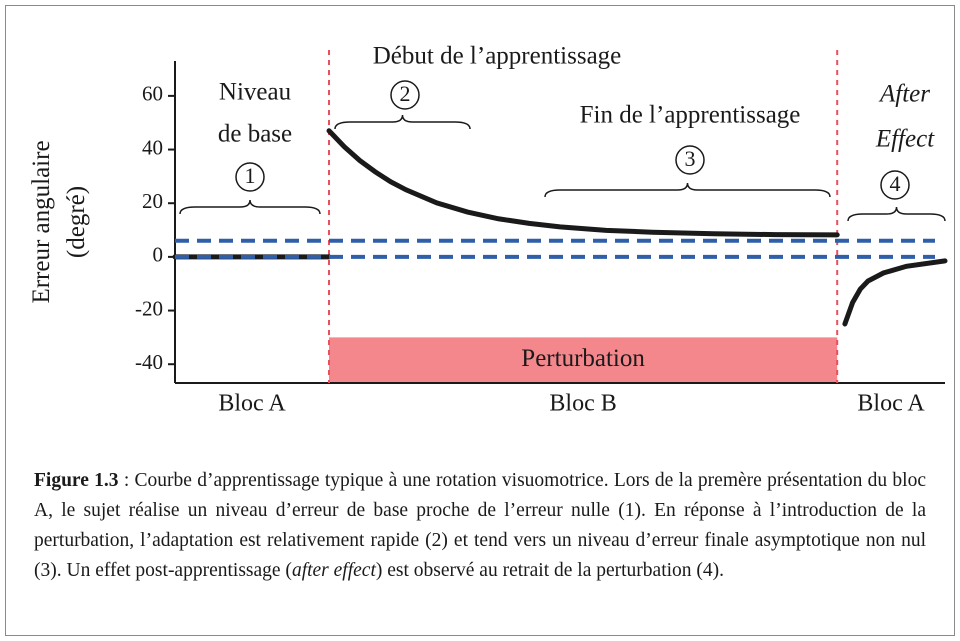  Describe the element at coordinates (152, 147) in the screenshot. I see `y-tick-label: 40` at that location.